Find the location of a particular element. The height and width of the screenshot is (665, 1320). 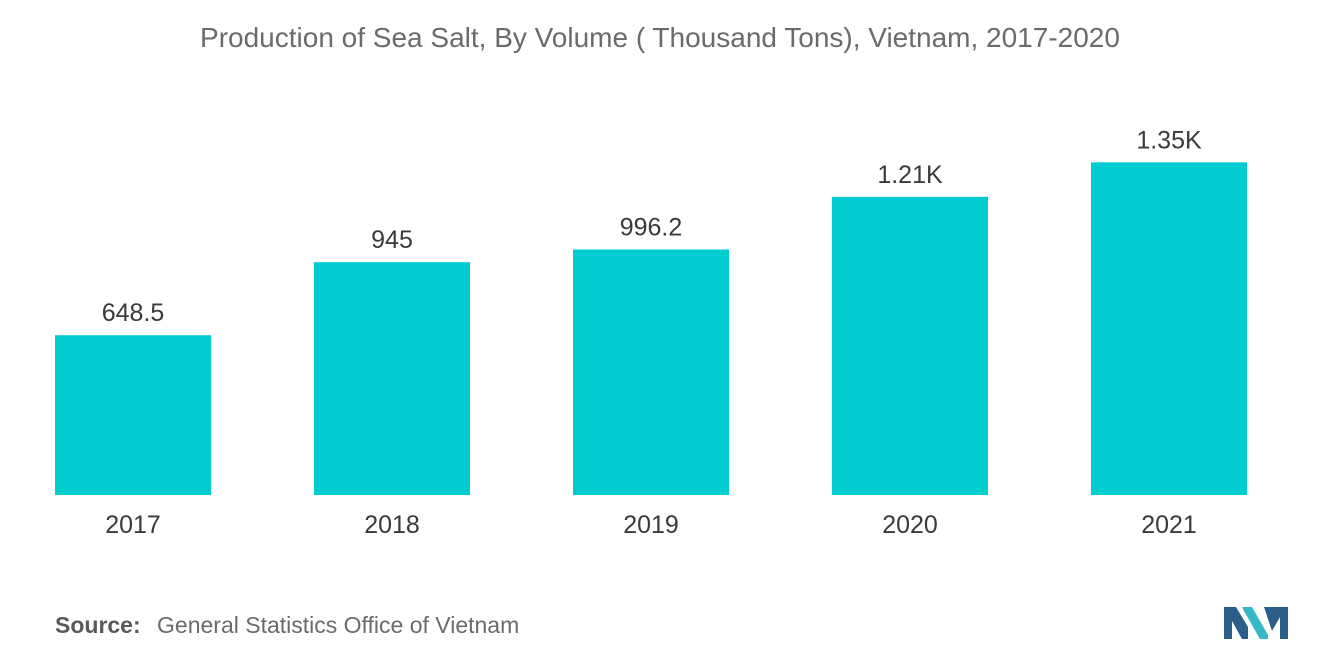

logo-shape-mid is located at coordinates (1255, 623).